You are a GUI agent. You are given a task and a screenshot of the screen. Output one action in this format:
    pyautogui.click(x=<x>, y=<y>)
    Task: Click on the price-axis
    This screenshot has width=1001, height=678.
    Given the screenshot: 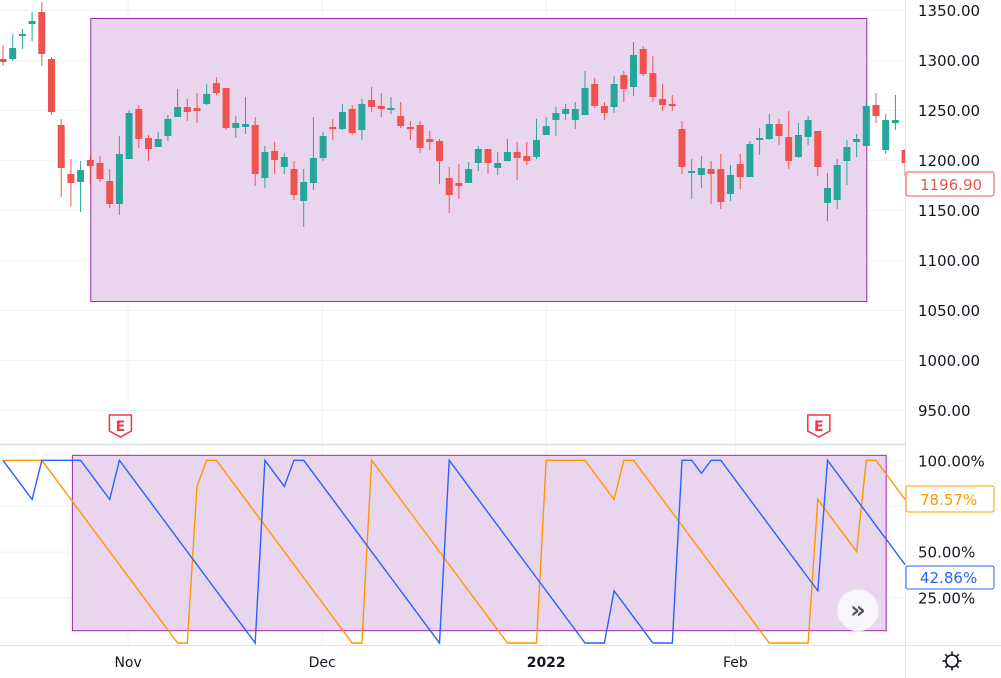 What is the action you would take?
    pyautogui.click(x=953, y=322)
    